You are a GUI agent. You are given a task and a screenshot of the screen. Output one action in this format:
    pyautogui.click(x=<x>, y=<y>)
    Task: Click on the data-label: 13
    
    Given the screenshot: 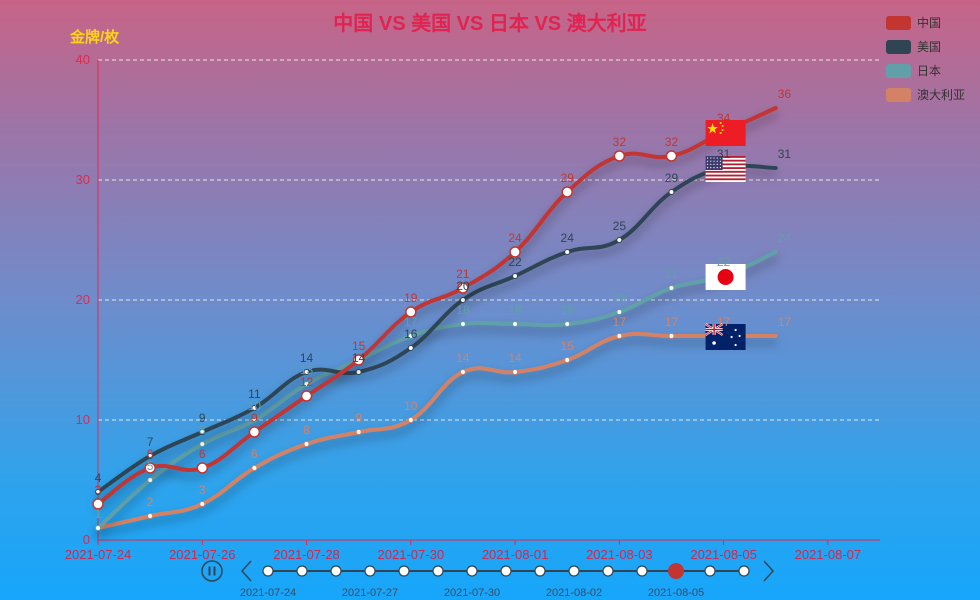 What is the action you would take?
    pyautogui.click(x=307, y=370)
    